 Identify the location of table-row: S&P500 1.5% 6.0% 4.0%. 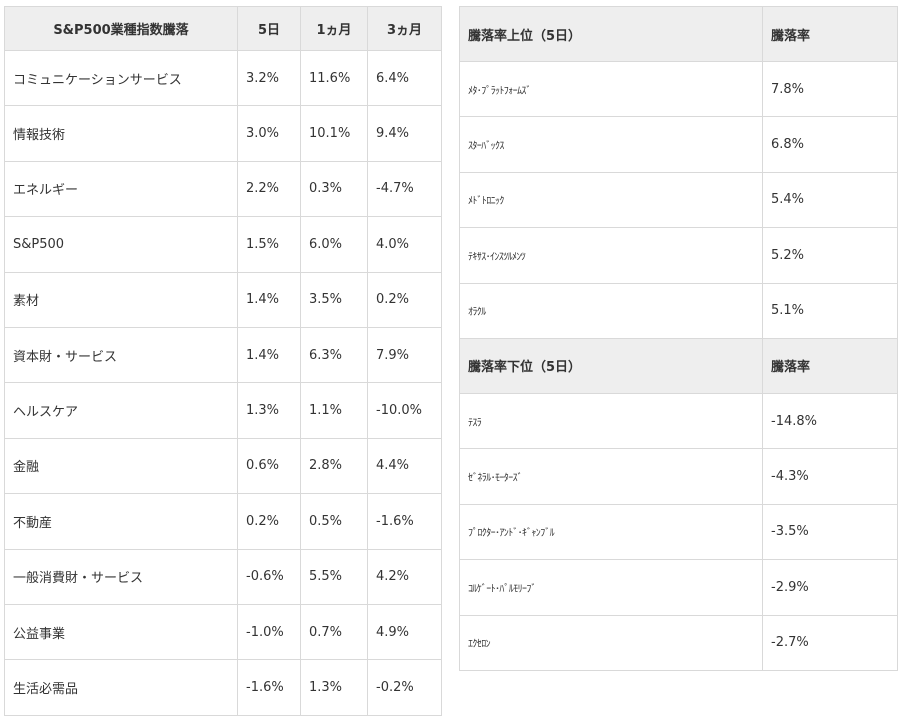
(223, 244).